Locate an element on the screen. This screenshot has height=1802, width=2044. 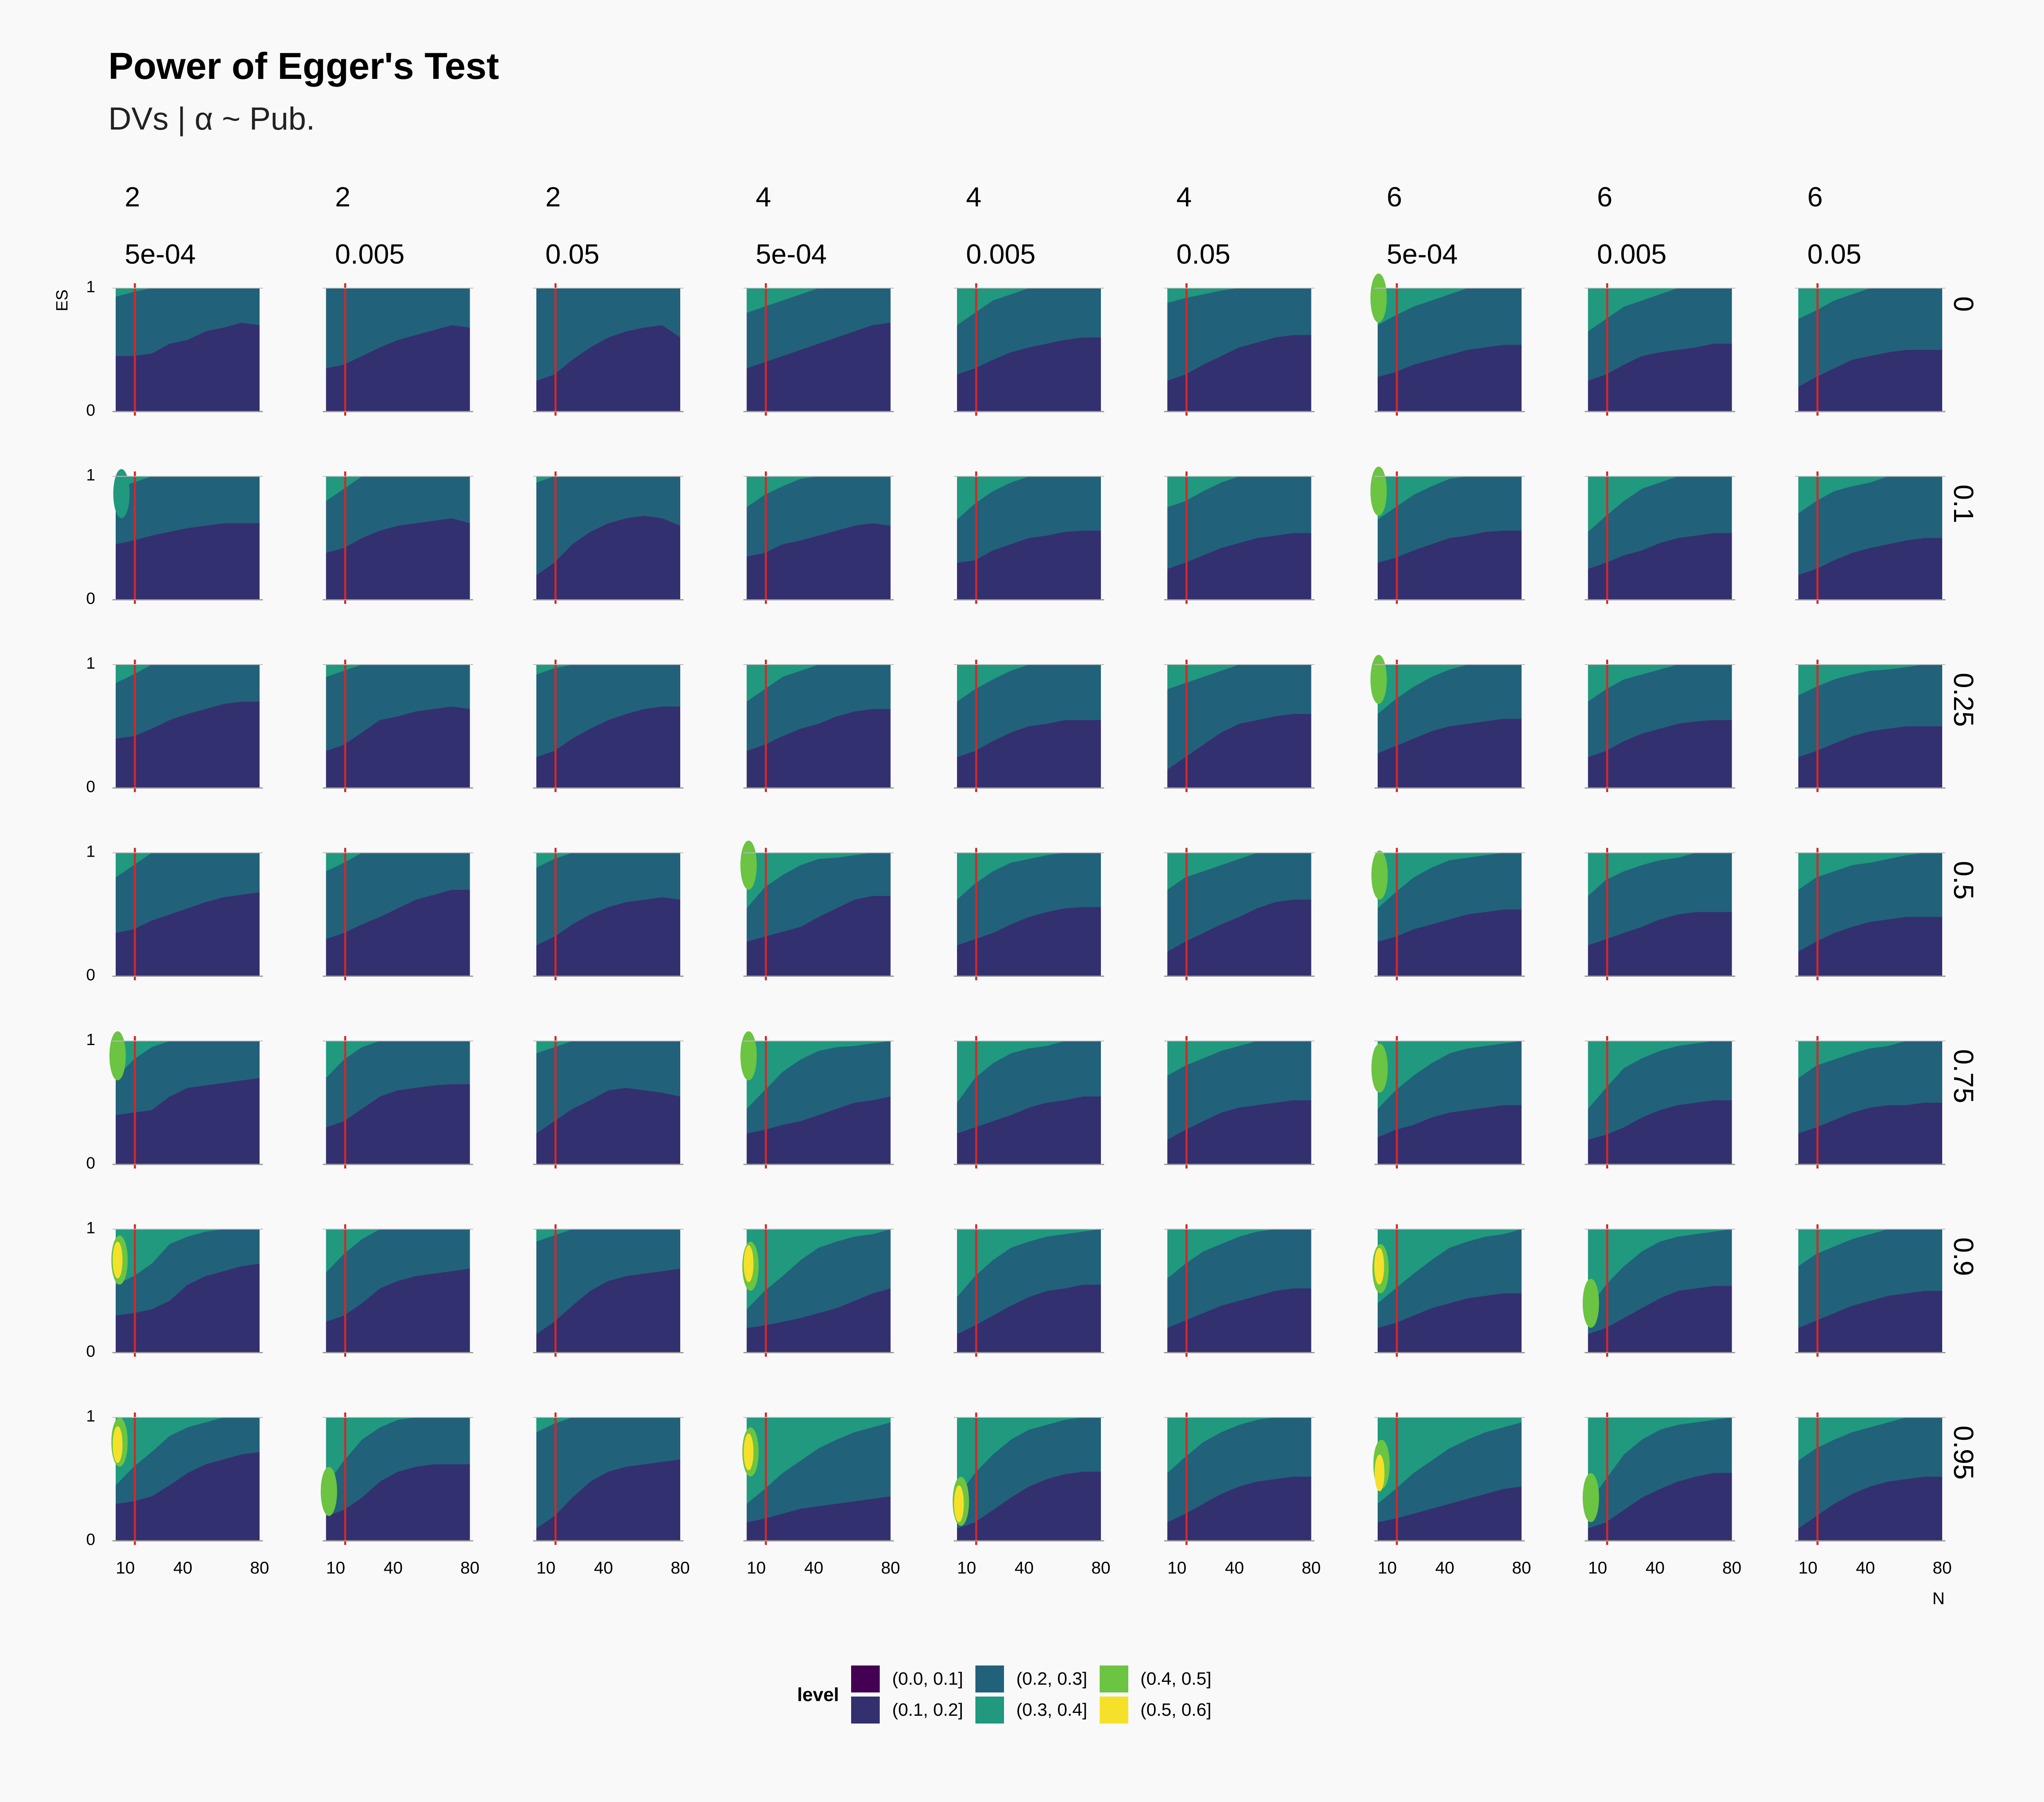
legend-item: (0.0, 0.1] is located at coordinates (907, 1678).